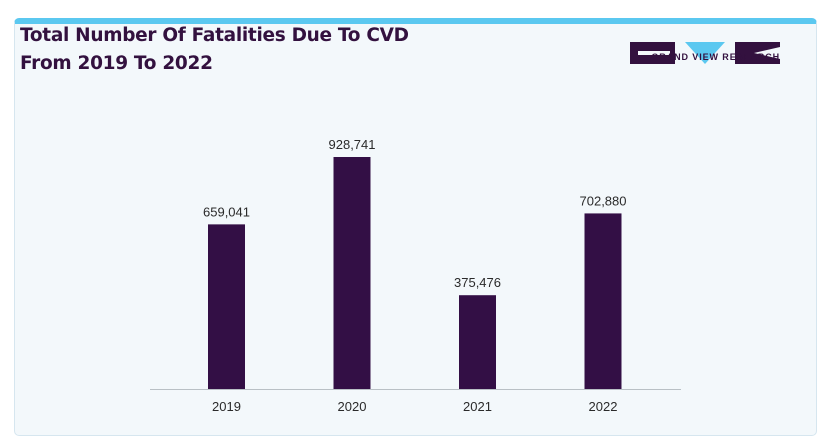 This screenshot has width=837, height=439. What do you see at coordinates (477, 342) in the screenshot?
I see `bar-2021` at bounding box center [477, 342].